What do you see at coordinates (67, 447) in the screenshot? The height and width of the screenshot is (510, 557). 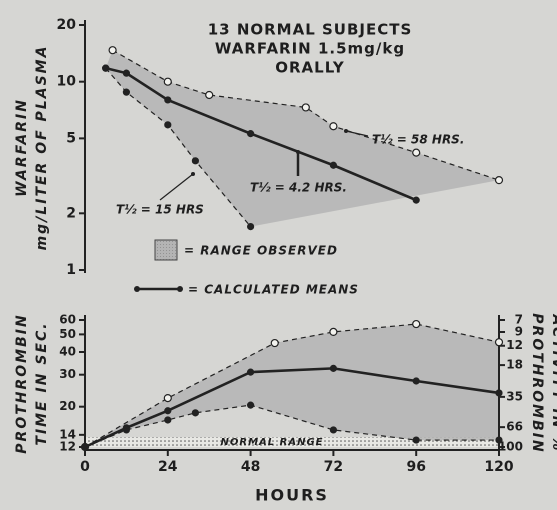 I see `y-tick-label: 12` at bounding box center [67, 447].